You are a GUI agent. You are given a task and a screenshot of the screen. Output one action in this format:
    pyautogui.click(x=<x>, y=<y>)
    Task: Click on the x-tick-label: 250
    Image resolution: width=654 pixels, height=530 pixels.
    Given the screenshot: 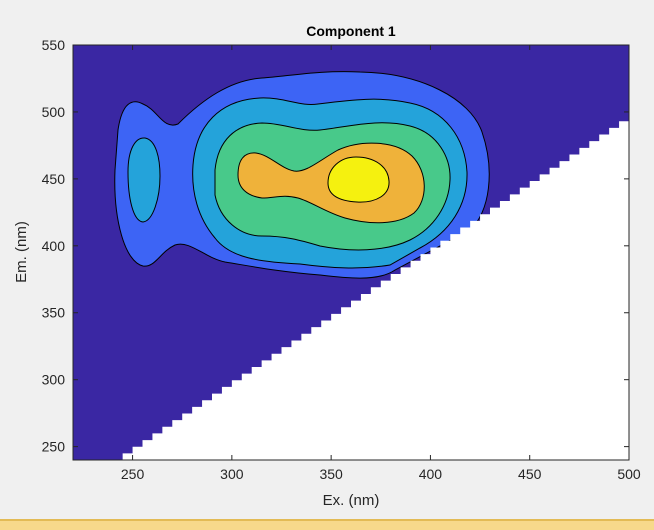 What is the action you would take?
    pyautogui.click(x=133, y=474)
    